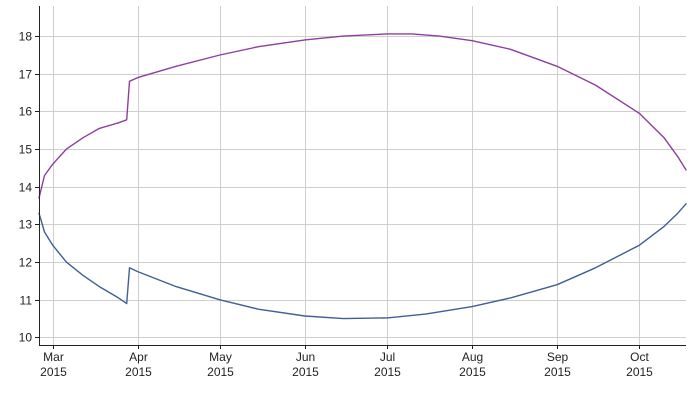 This screenshot has height=400, width=698. Describe the element at coordinates (26, 37) in the screenshot. I see `y-tick-label: 18` at that location.